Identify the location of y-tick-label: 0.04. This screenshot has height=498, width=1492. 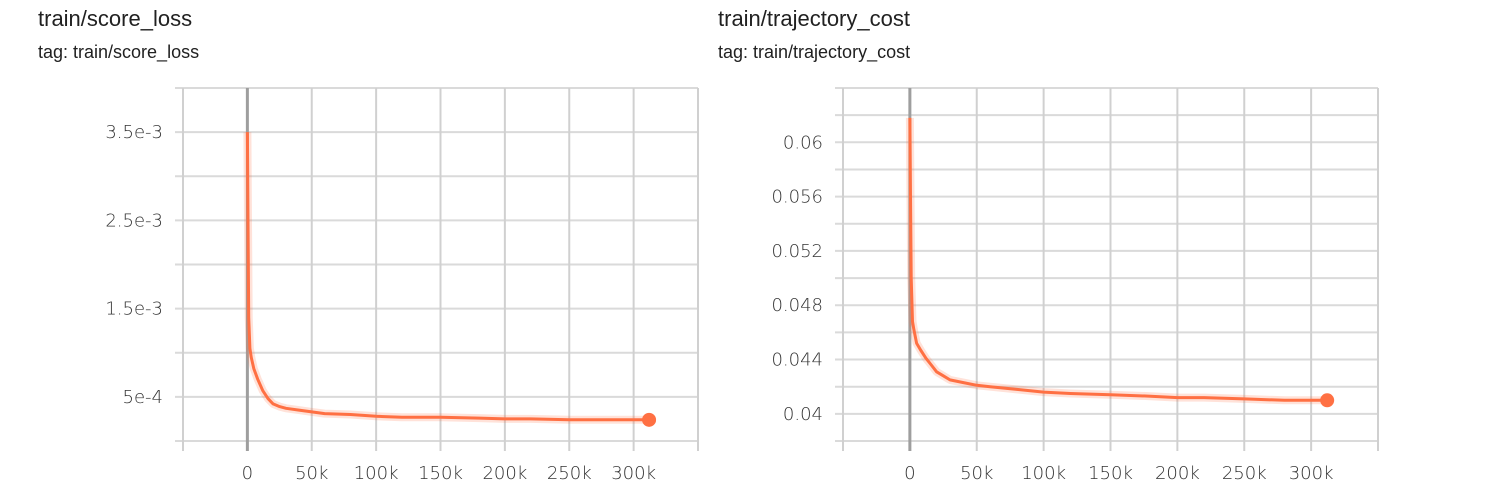
(803, 414).